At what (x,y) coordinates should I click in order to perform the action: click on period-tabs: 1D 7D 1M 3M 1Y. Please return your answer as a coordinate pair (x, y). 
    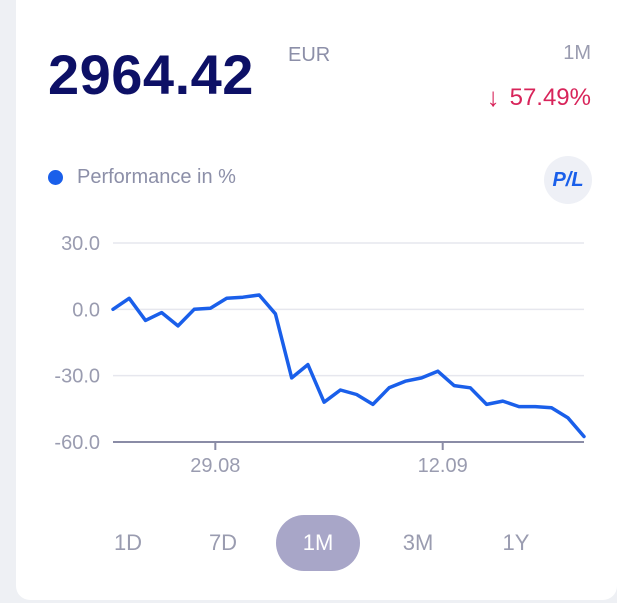
    Looking at the image, I should click on (336, 543).